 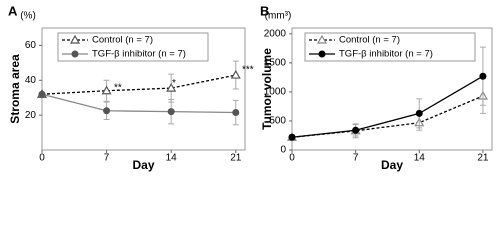 I want to click on y-axis-label: Tumor volume, so click(x=267, y=89).